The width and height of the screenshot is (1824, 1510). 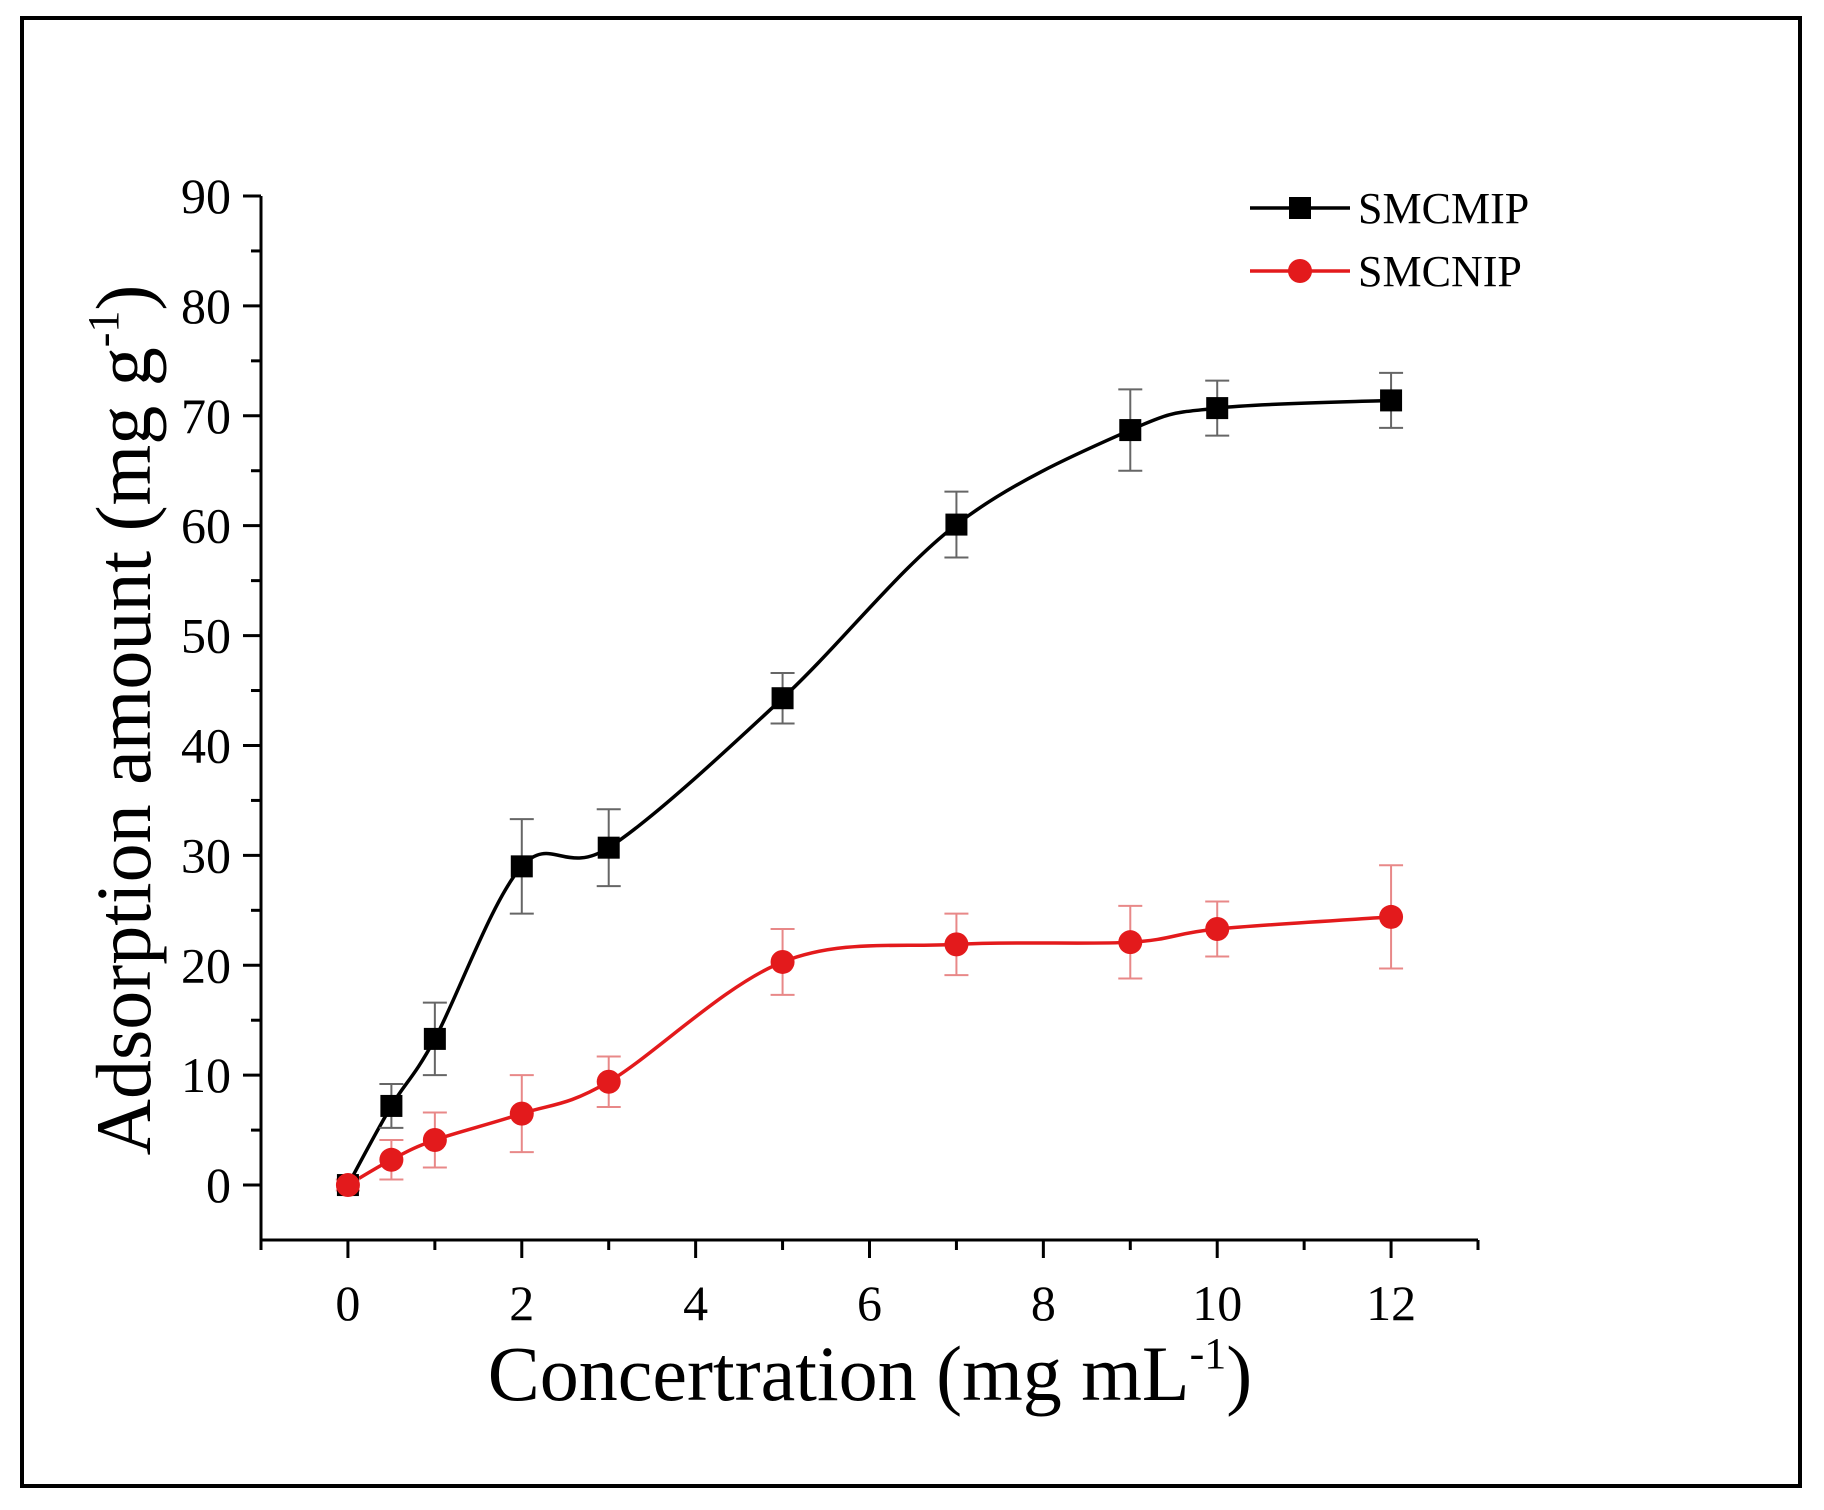 What do you see at coordinates (206, 855) in the screenshot?
I see `y-tick-label: 30` at bounding box center [206, 855].